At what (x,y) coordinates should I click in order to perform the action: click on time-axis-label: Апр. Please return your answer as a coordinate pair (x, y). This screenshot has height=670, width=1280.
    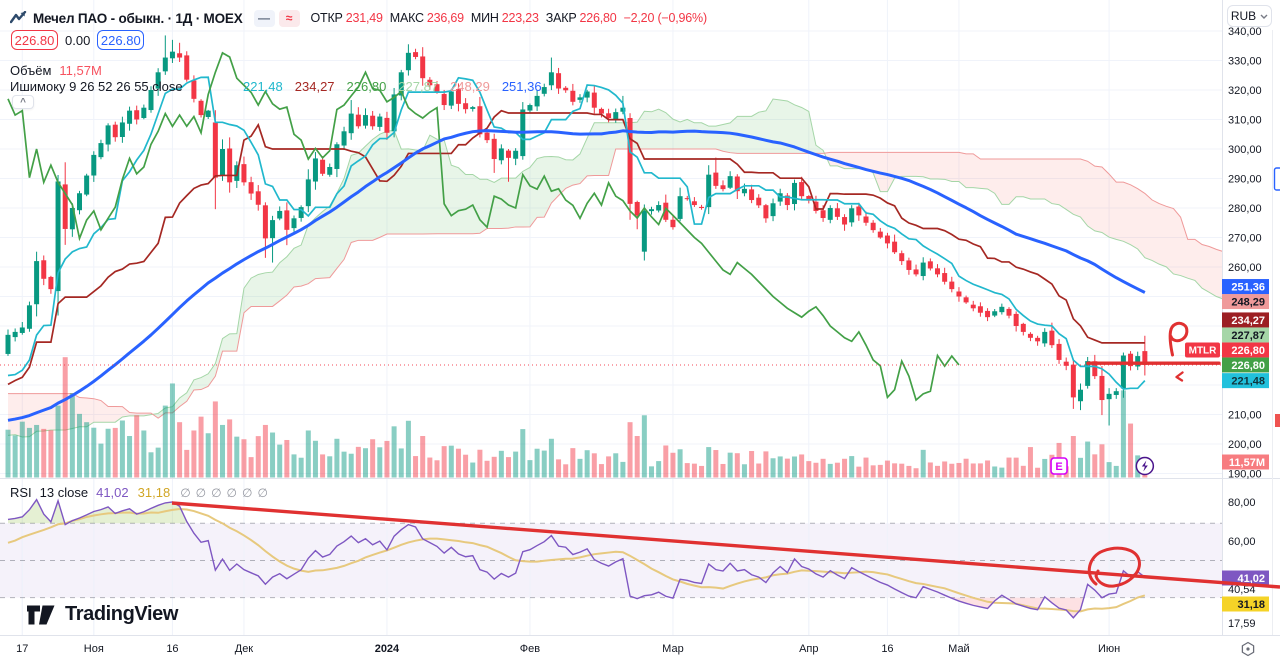
    Looking at the image, I should click on (809, 649).